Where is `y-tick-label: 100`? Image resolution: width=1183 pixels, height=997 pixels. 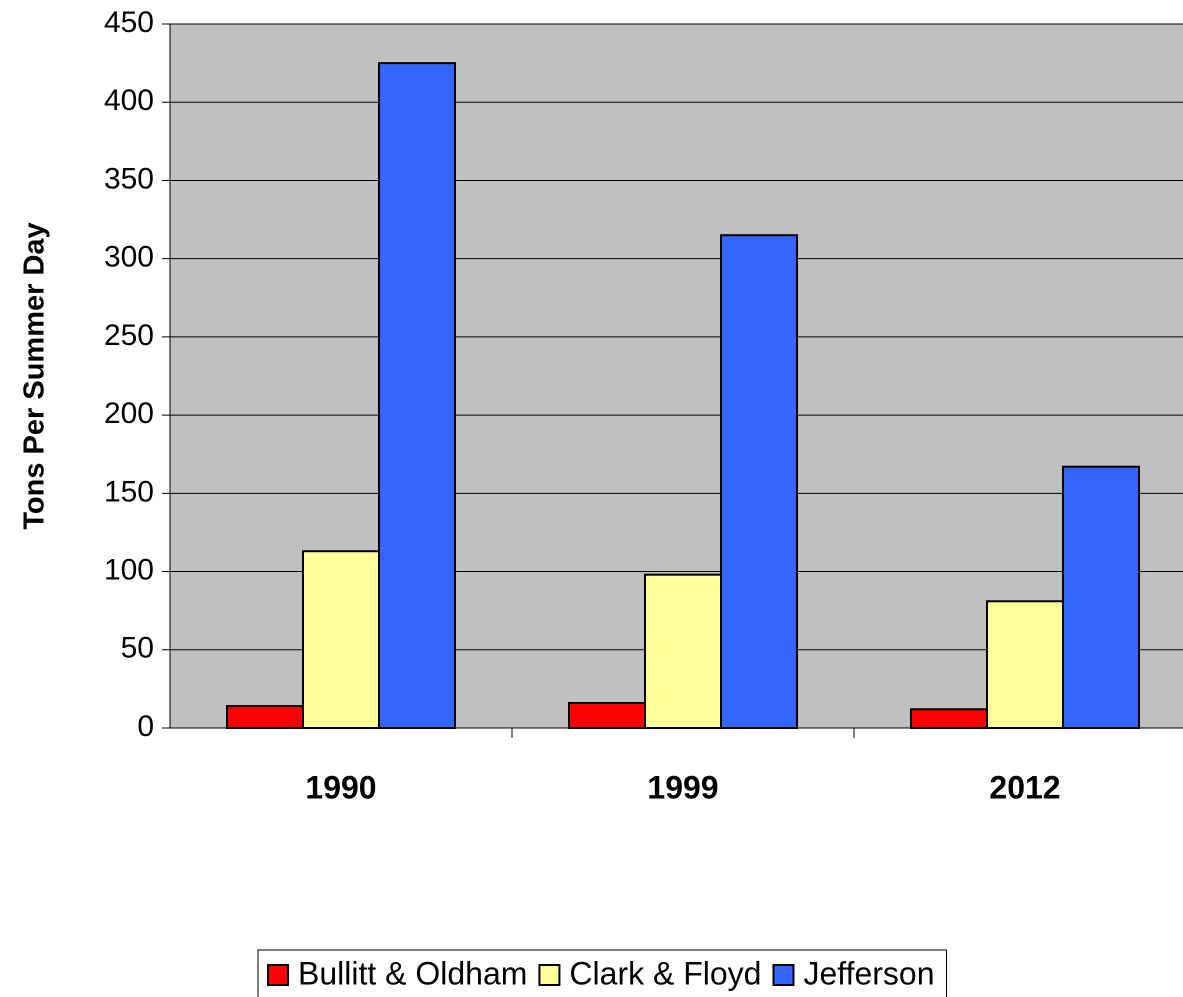 y-tick-label: 100 is located at coordinates (129, 569).